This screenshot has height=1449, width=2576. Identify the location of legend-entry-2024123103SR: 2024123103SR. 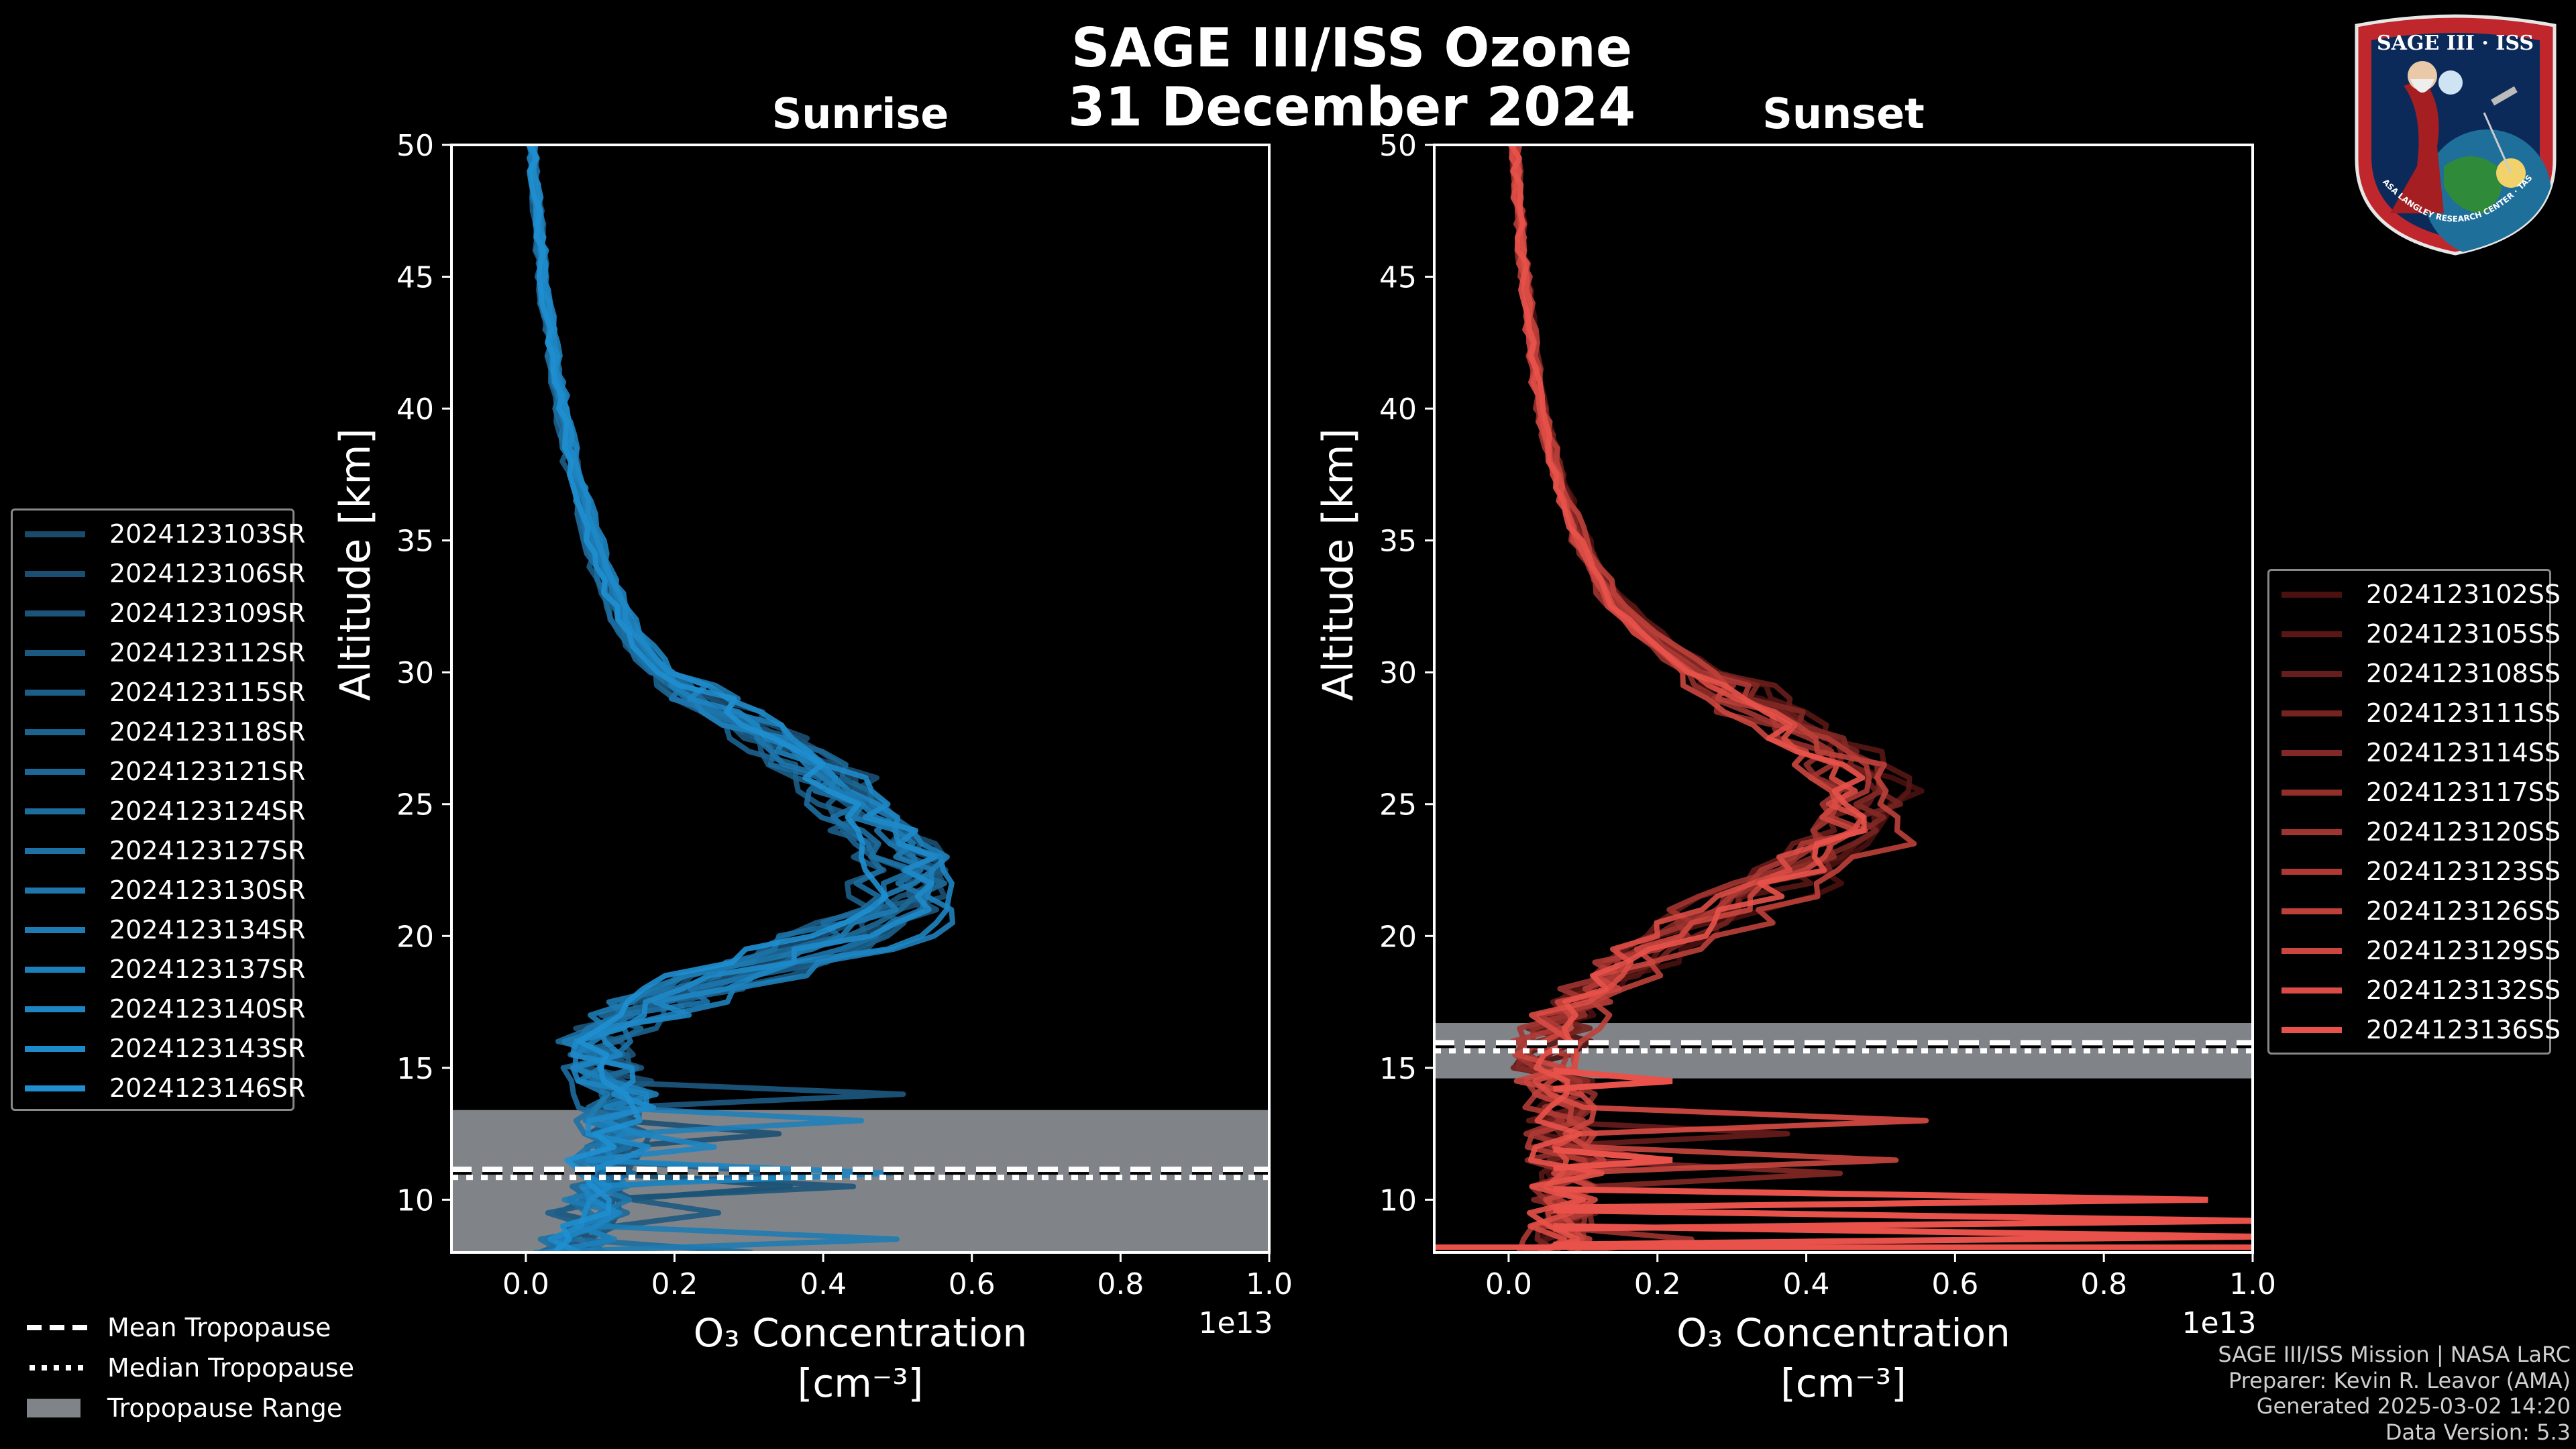
(159, 534).